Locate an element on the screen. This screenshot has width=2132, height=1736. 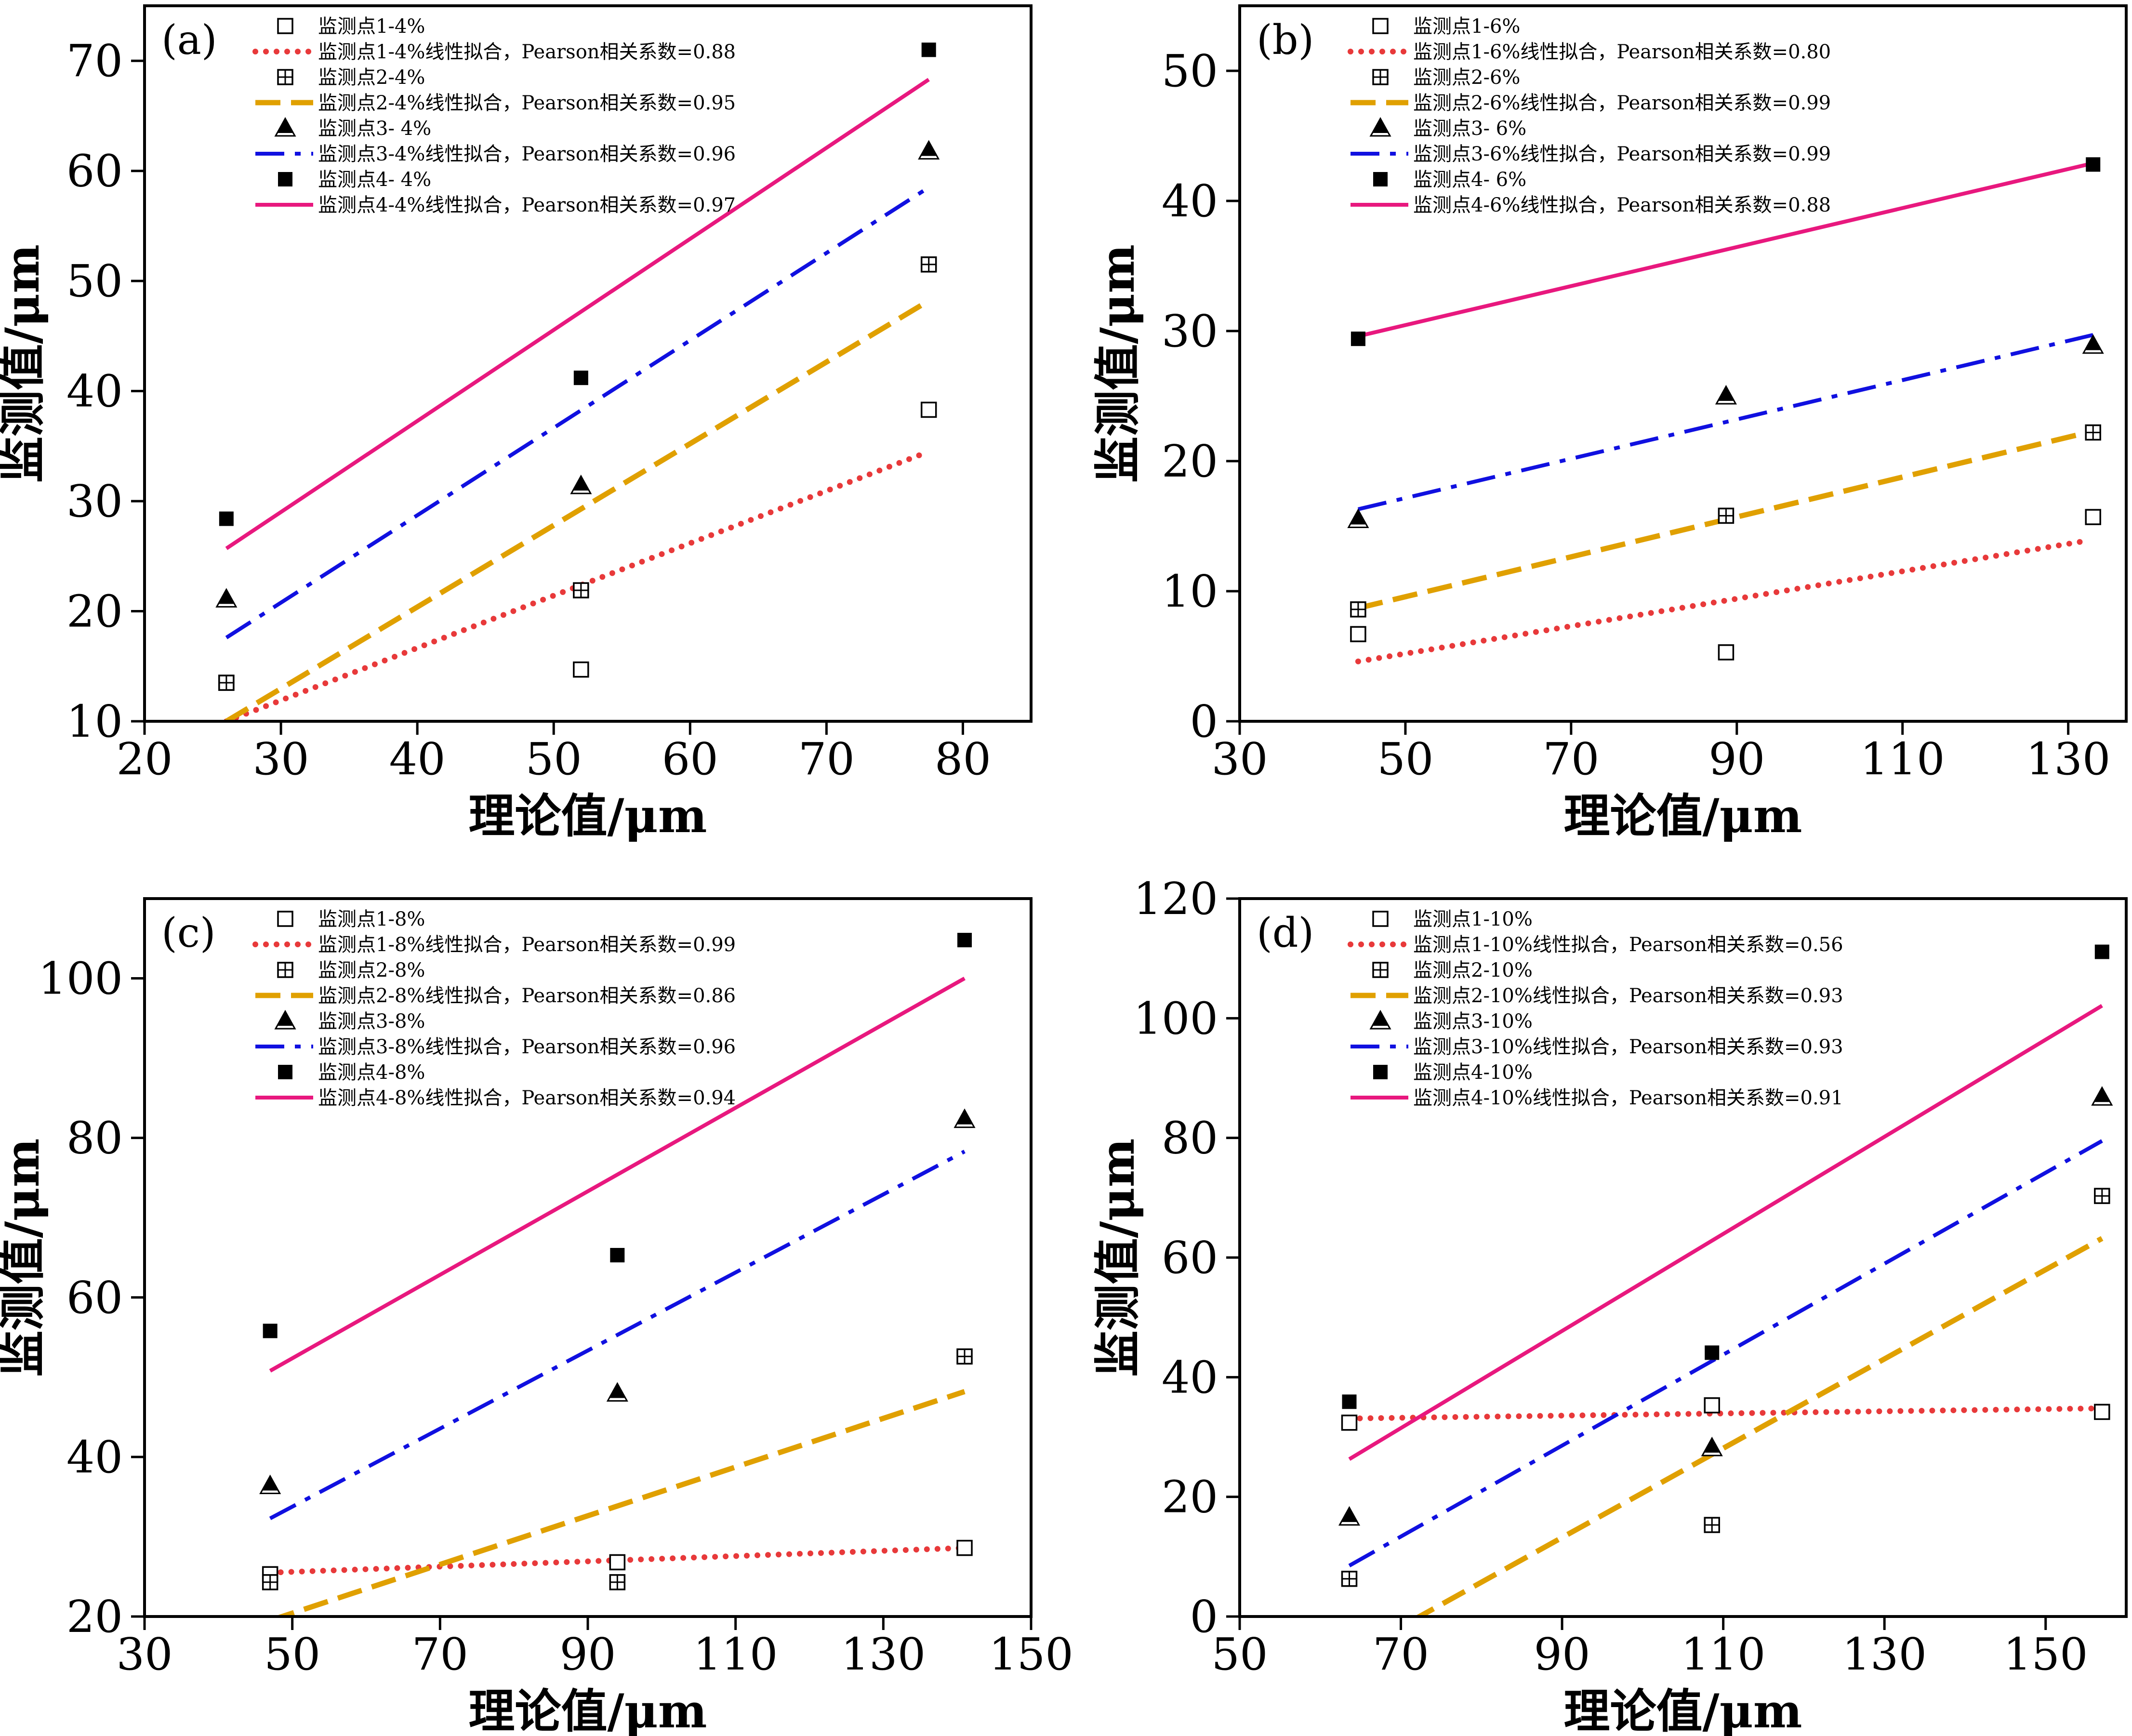
x-tick-label: 20 is located at coordinates (144, 759).